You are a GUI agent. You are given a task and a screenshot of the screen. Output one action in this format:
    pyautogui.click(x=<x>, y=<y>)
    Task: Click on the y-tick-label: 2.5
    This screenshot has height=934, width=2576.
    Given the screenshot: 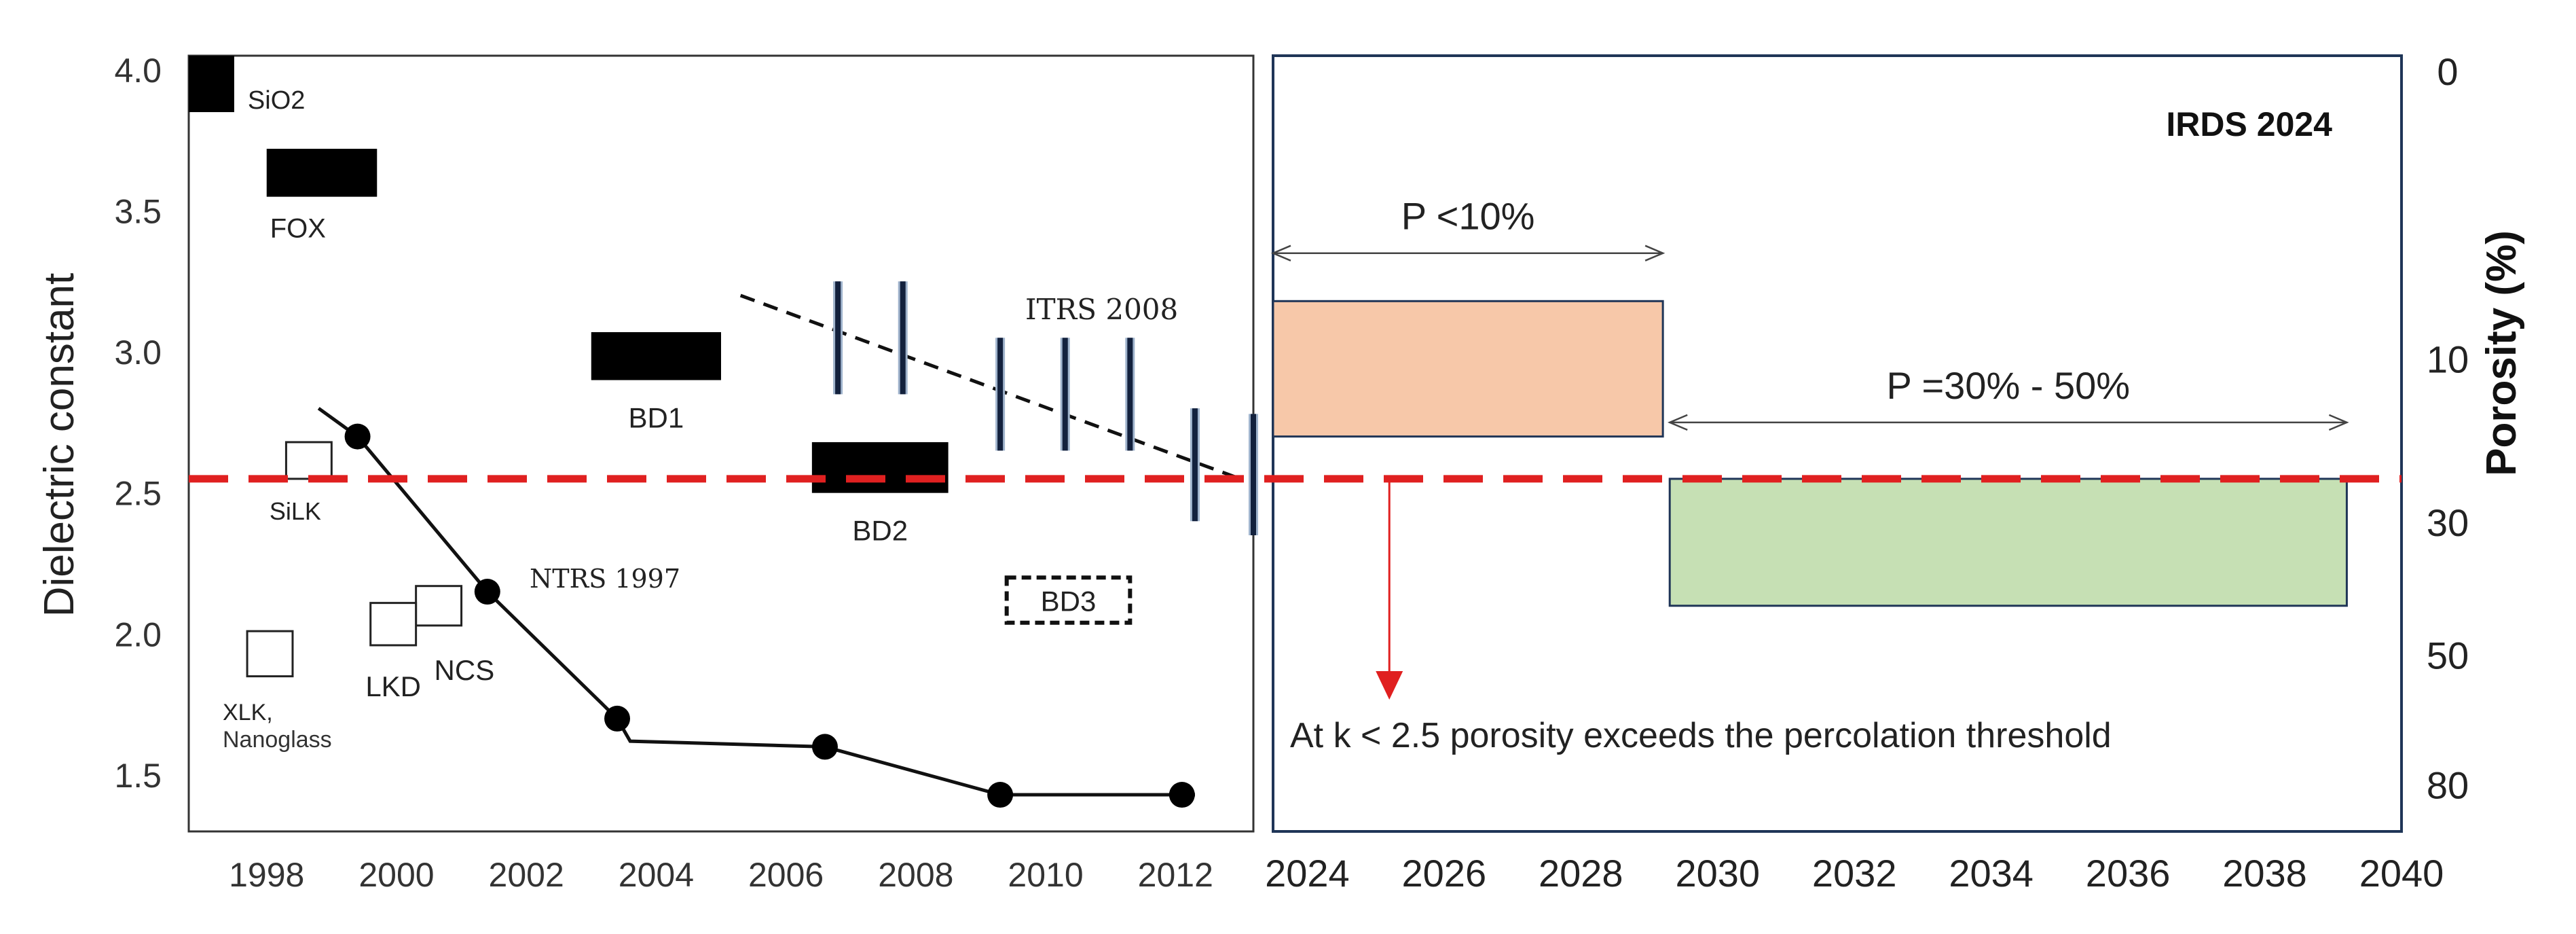 What is the action you would take?
    pyautogui.click(x=138, y=494)
    